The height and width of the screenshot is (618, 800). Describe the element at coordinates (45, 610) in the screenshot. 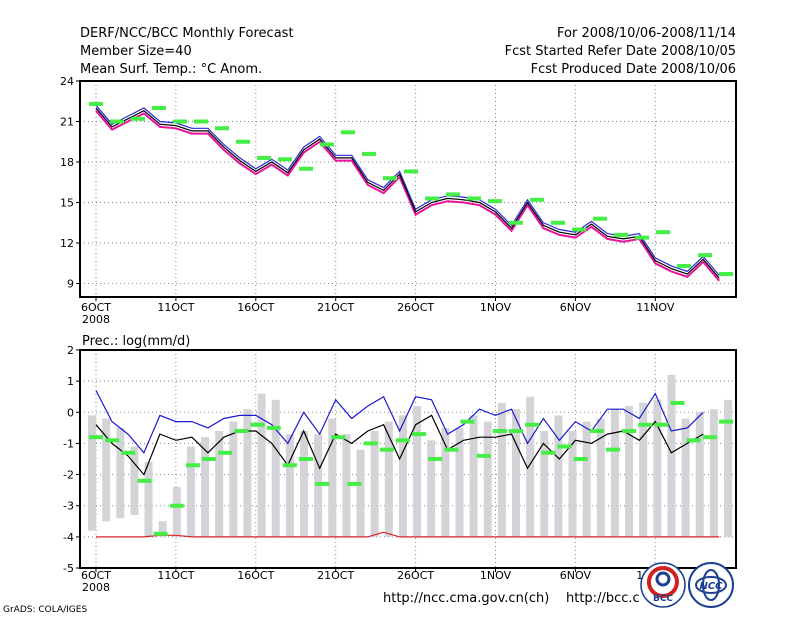

I see `grads-credit: GrADS: COLA/IGES` at that location.